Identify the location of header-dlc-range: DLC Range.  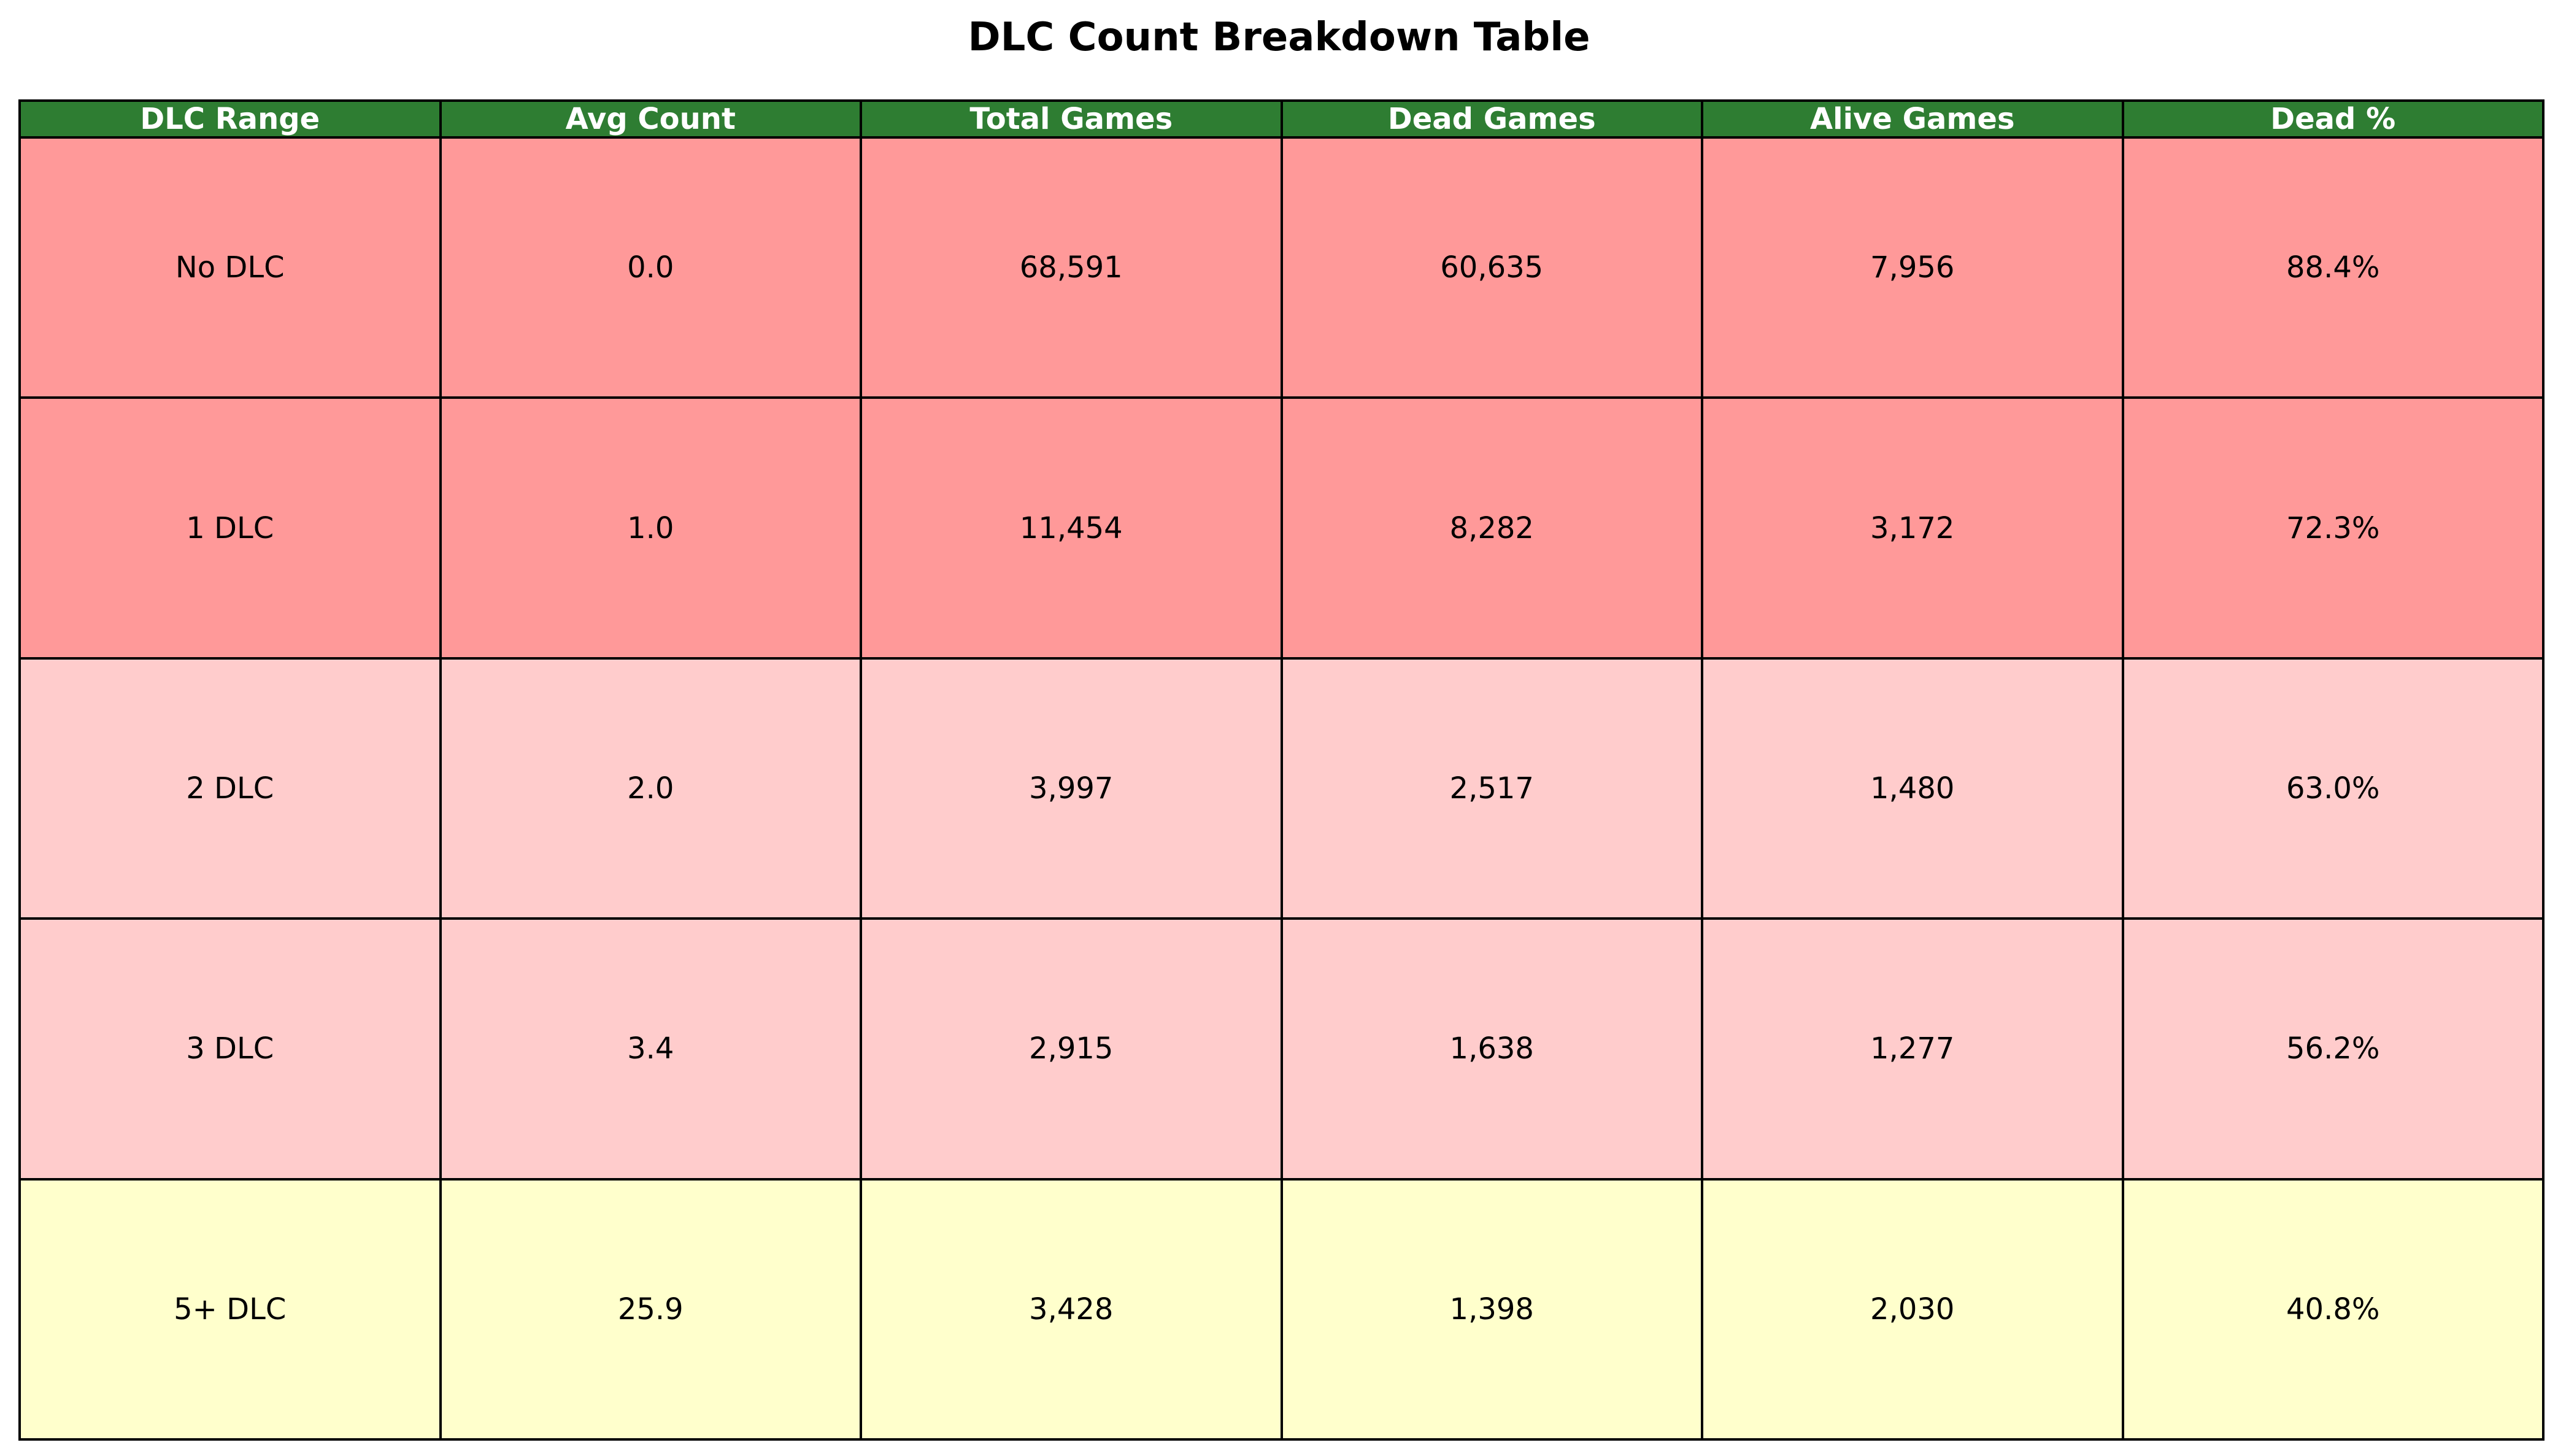
(230, 119).